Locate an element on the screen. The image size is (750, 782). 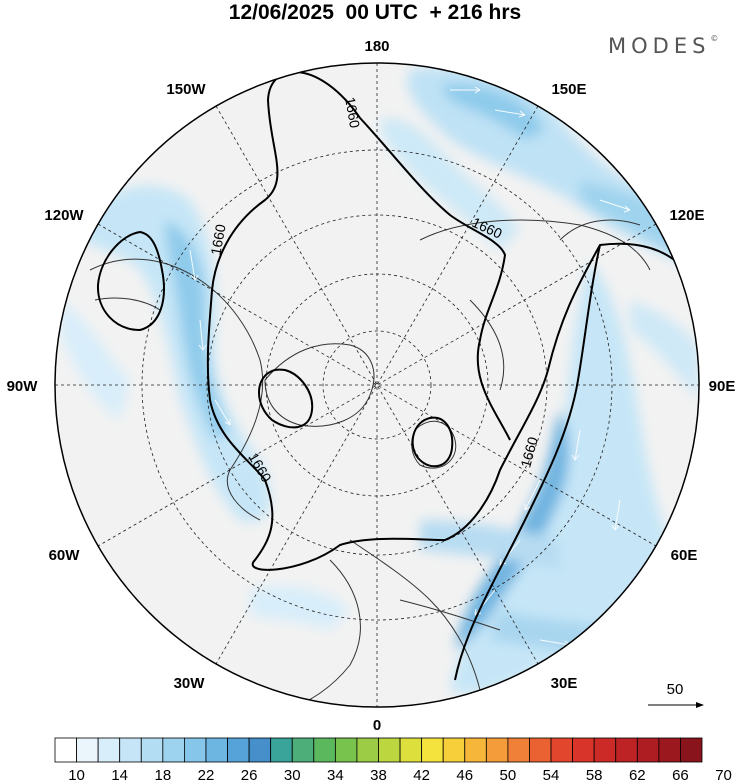
colorbar-tick-label: 46 is located at coordinates (464, 774).